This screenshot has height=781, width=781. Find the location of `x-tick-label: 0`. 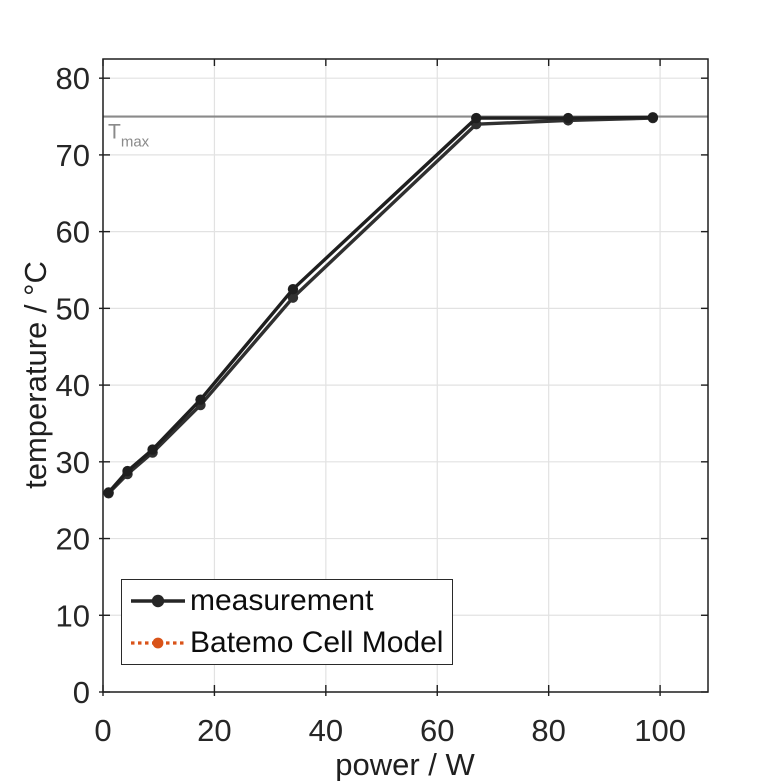

x-tick-label: 0 is located at coordinates (102, 730).